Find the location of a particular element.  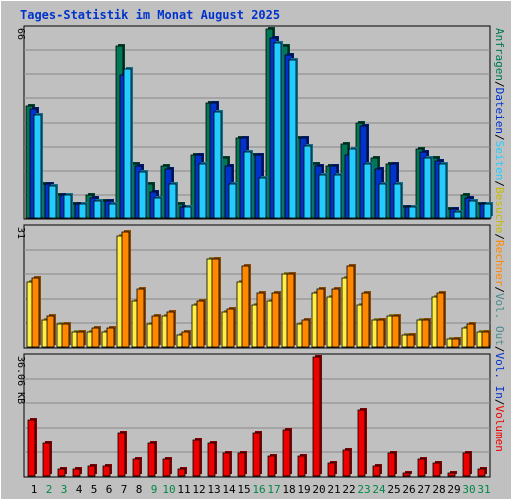

day-label: 29 is located at coordinates (453, 489).